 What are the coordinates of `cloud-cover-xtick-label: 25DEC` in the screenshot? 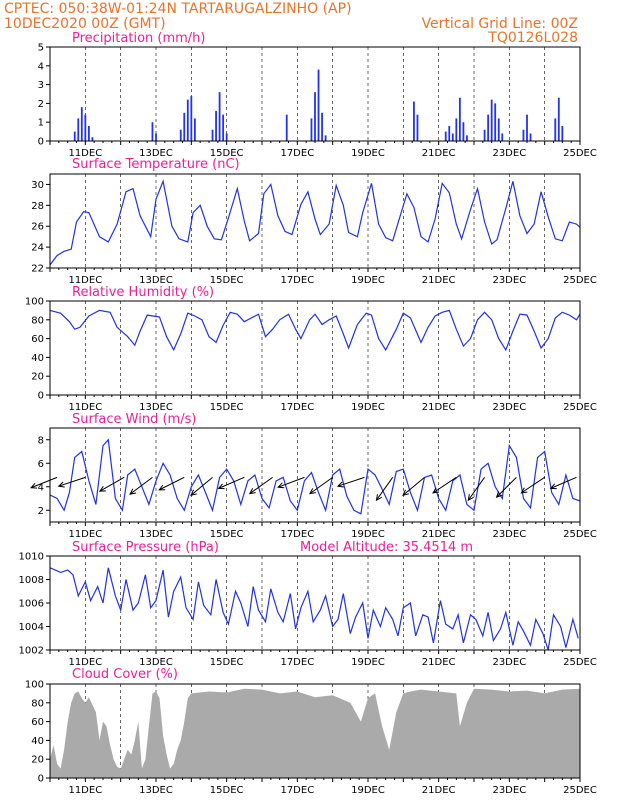 It's located at (580, 790).